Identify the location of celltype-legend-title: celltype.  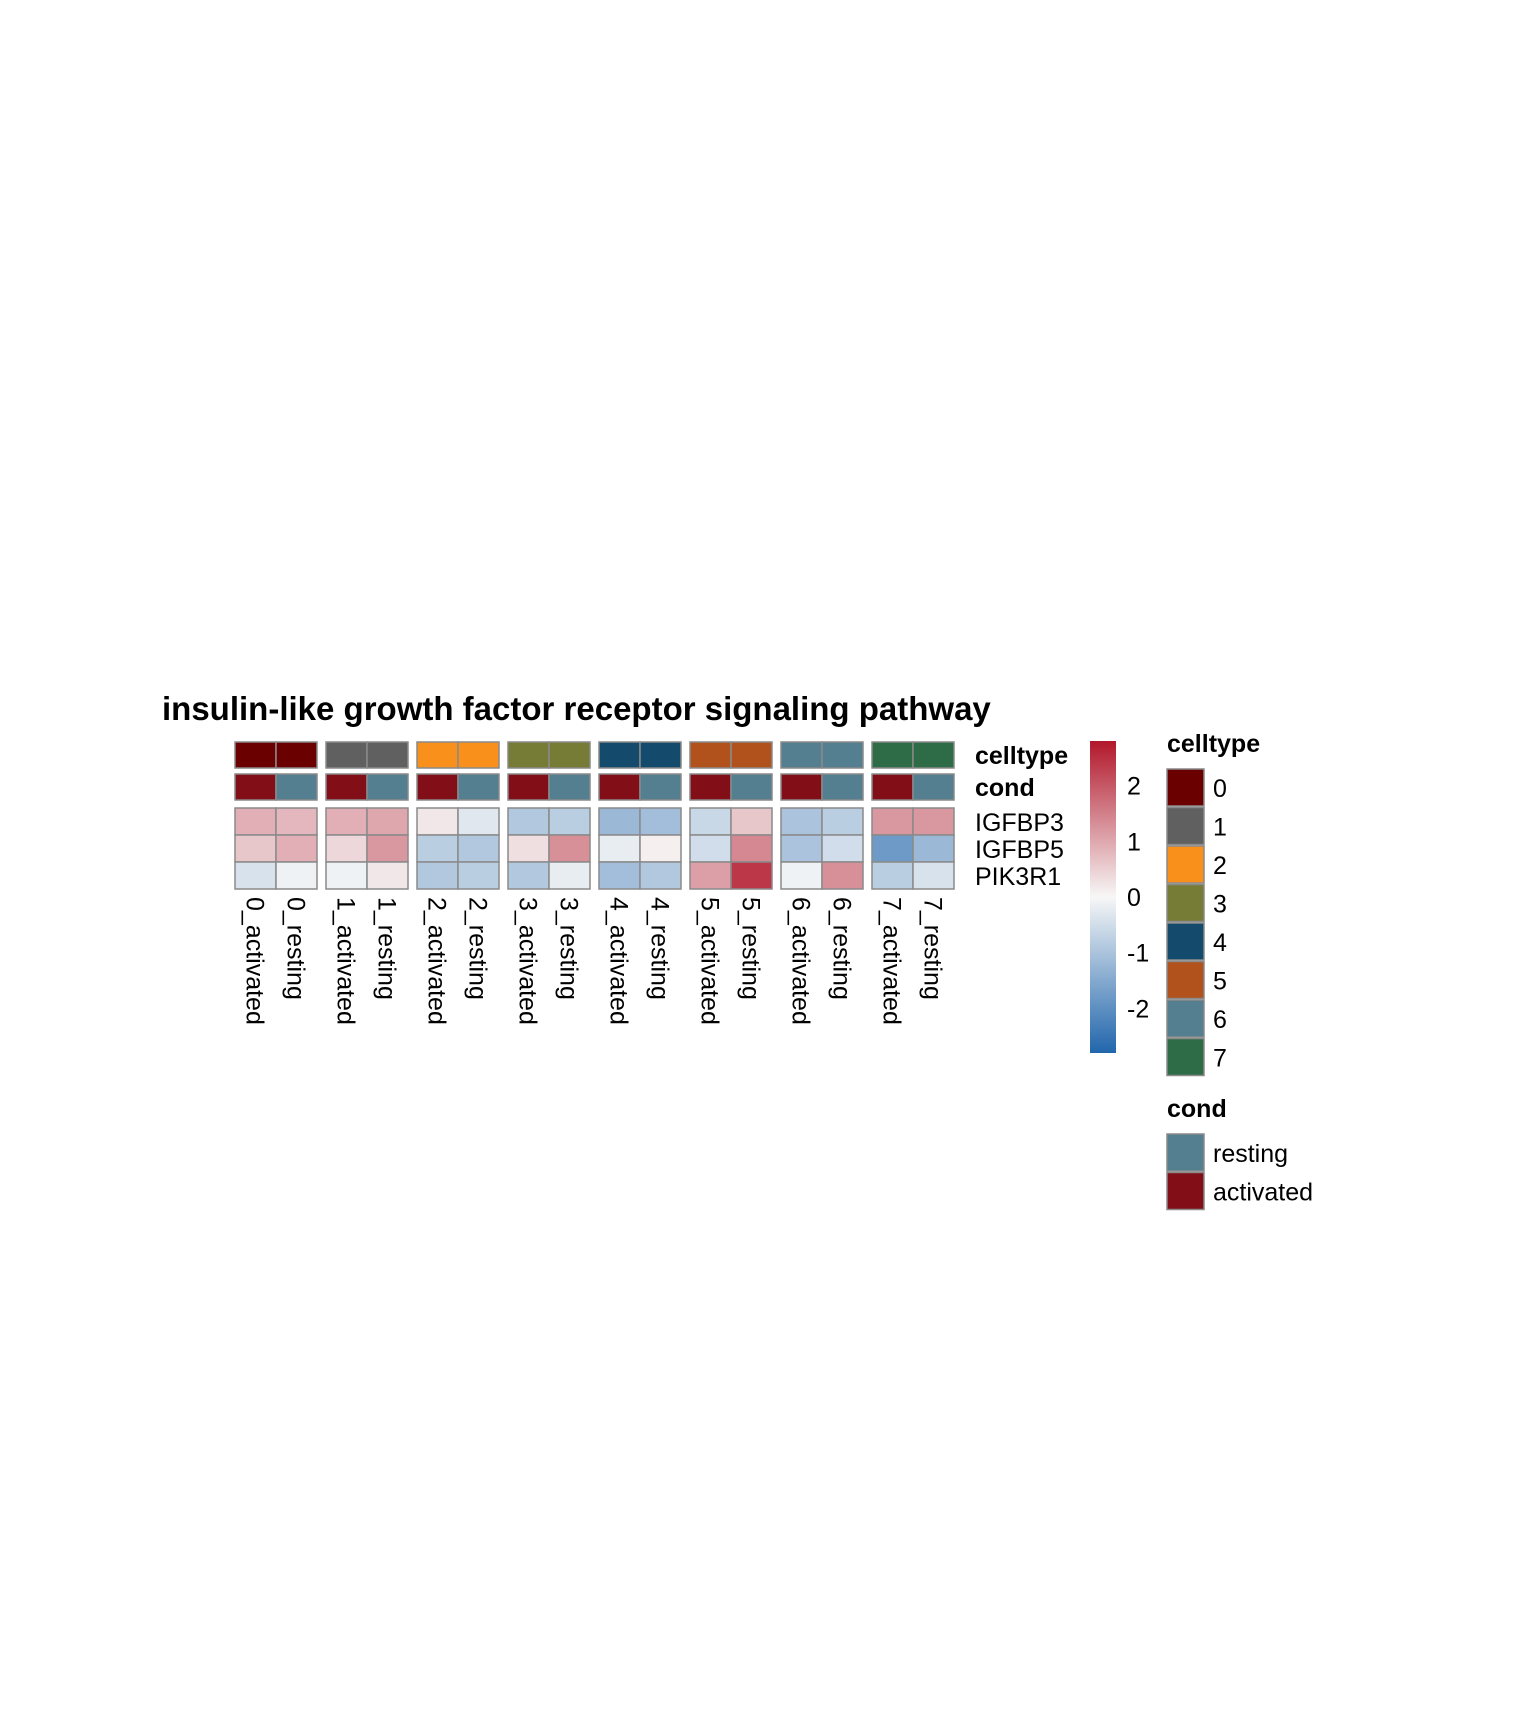
(1213, 744).